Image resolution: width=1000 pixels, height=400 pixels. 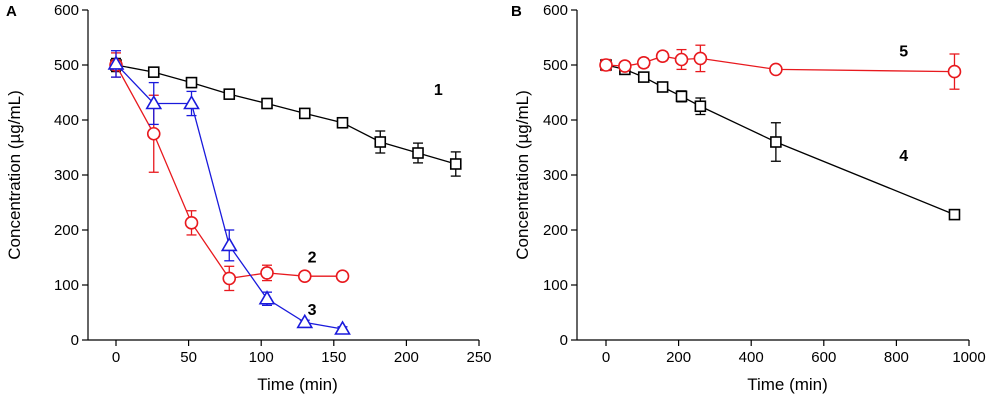 What do you see at coordinates (903, 51) in the screenshot?
I see `series-label: 5` at bounding box center [903, 51].